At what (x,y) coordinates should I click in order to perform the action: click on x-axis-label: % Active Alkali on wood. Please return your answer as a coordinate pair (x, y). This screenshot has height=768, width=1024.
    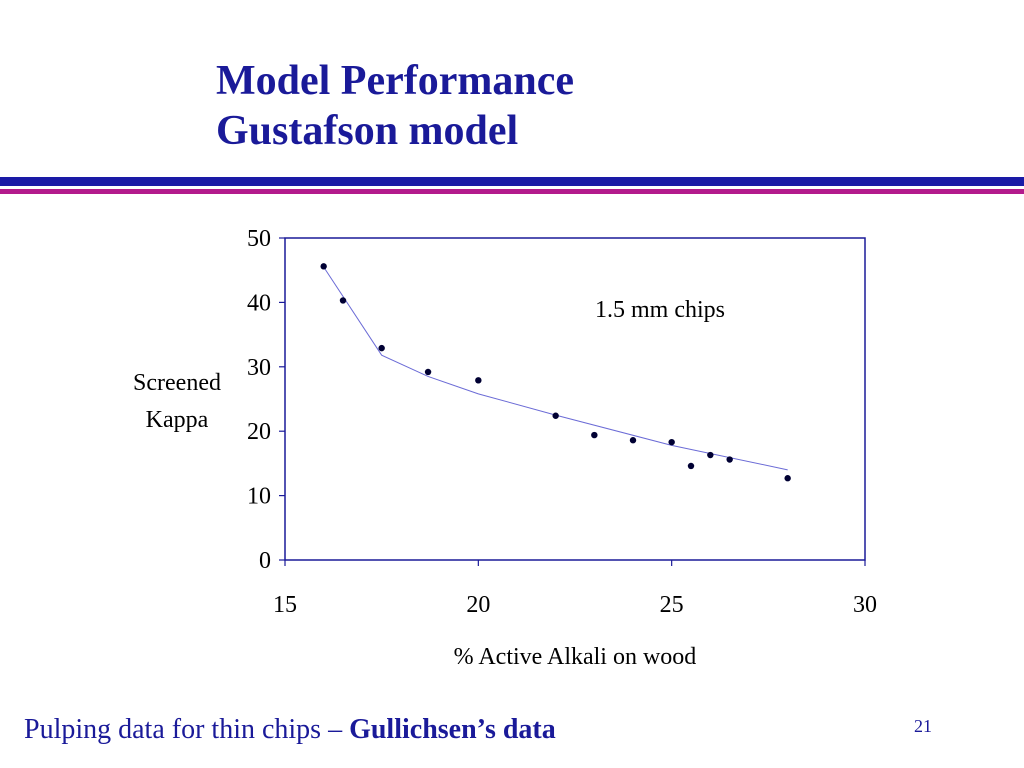
    Looking at the image, I should click on (575, 657).